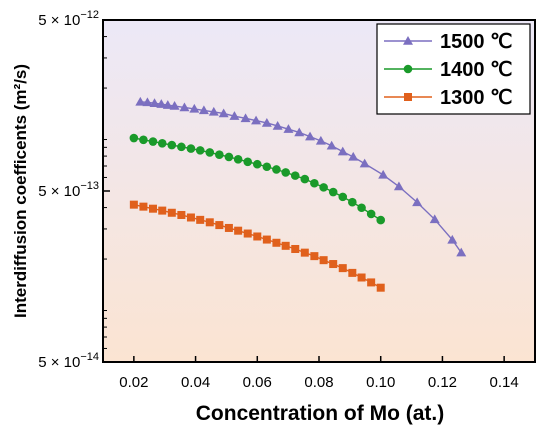 This screenshot has height=433, width=550. I want to click on x-axis-title: Concentration of Mo (at.), so click(320, 413).